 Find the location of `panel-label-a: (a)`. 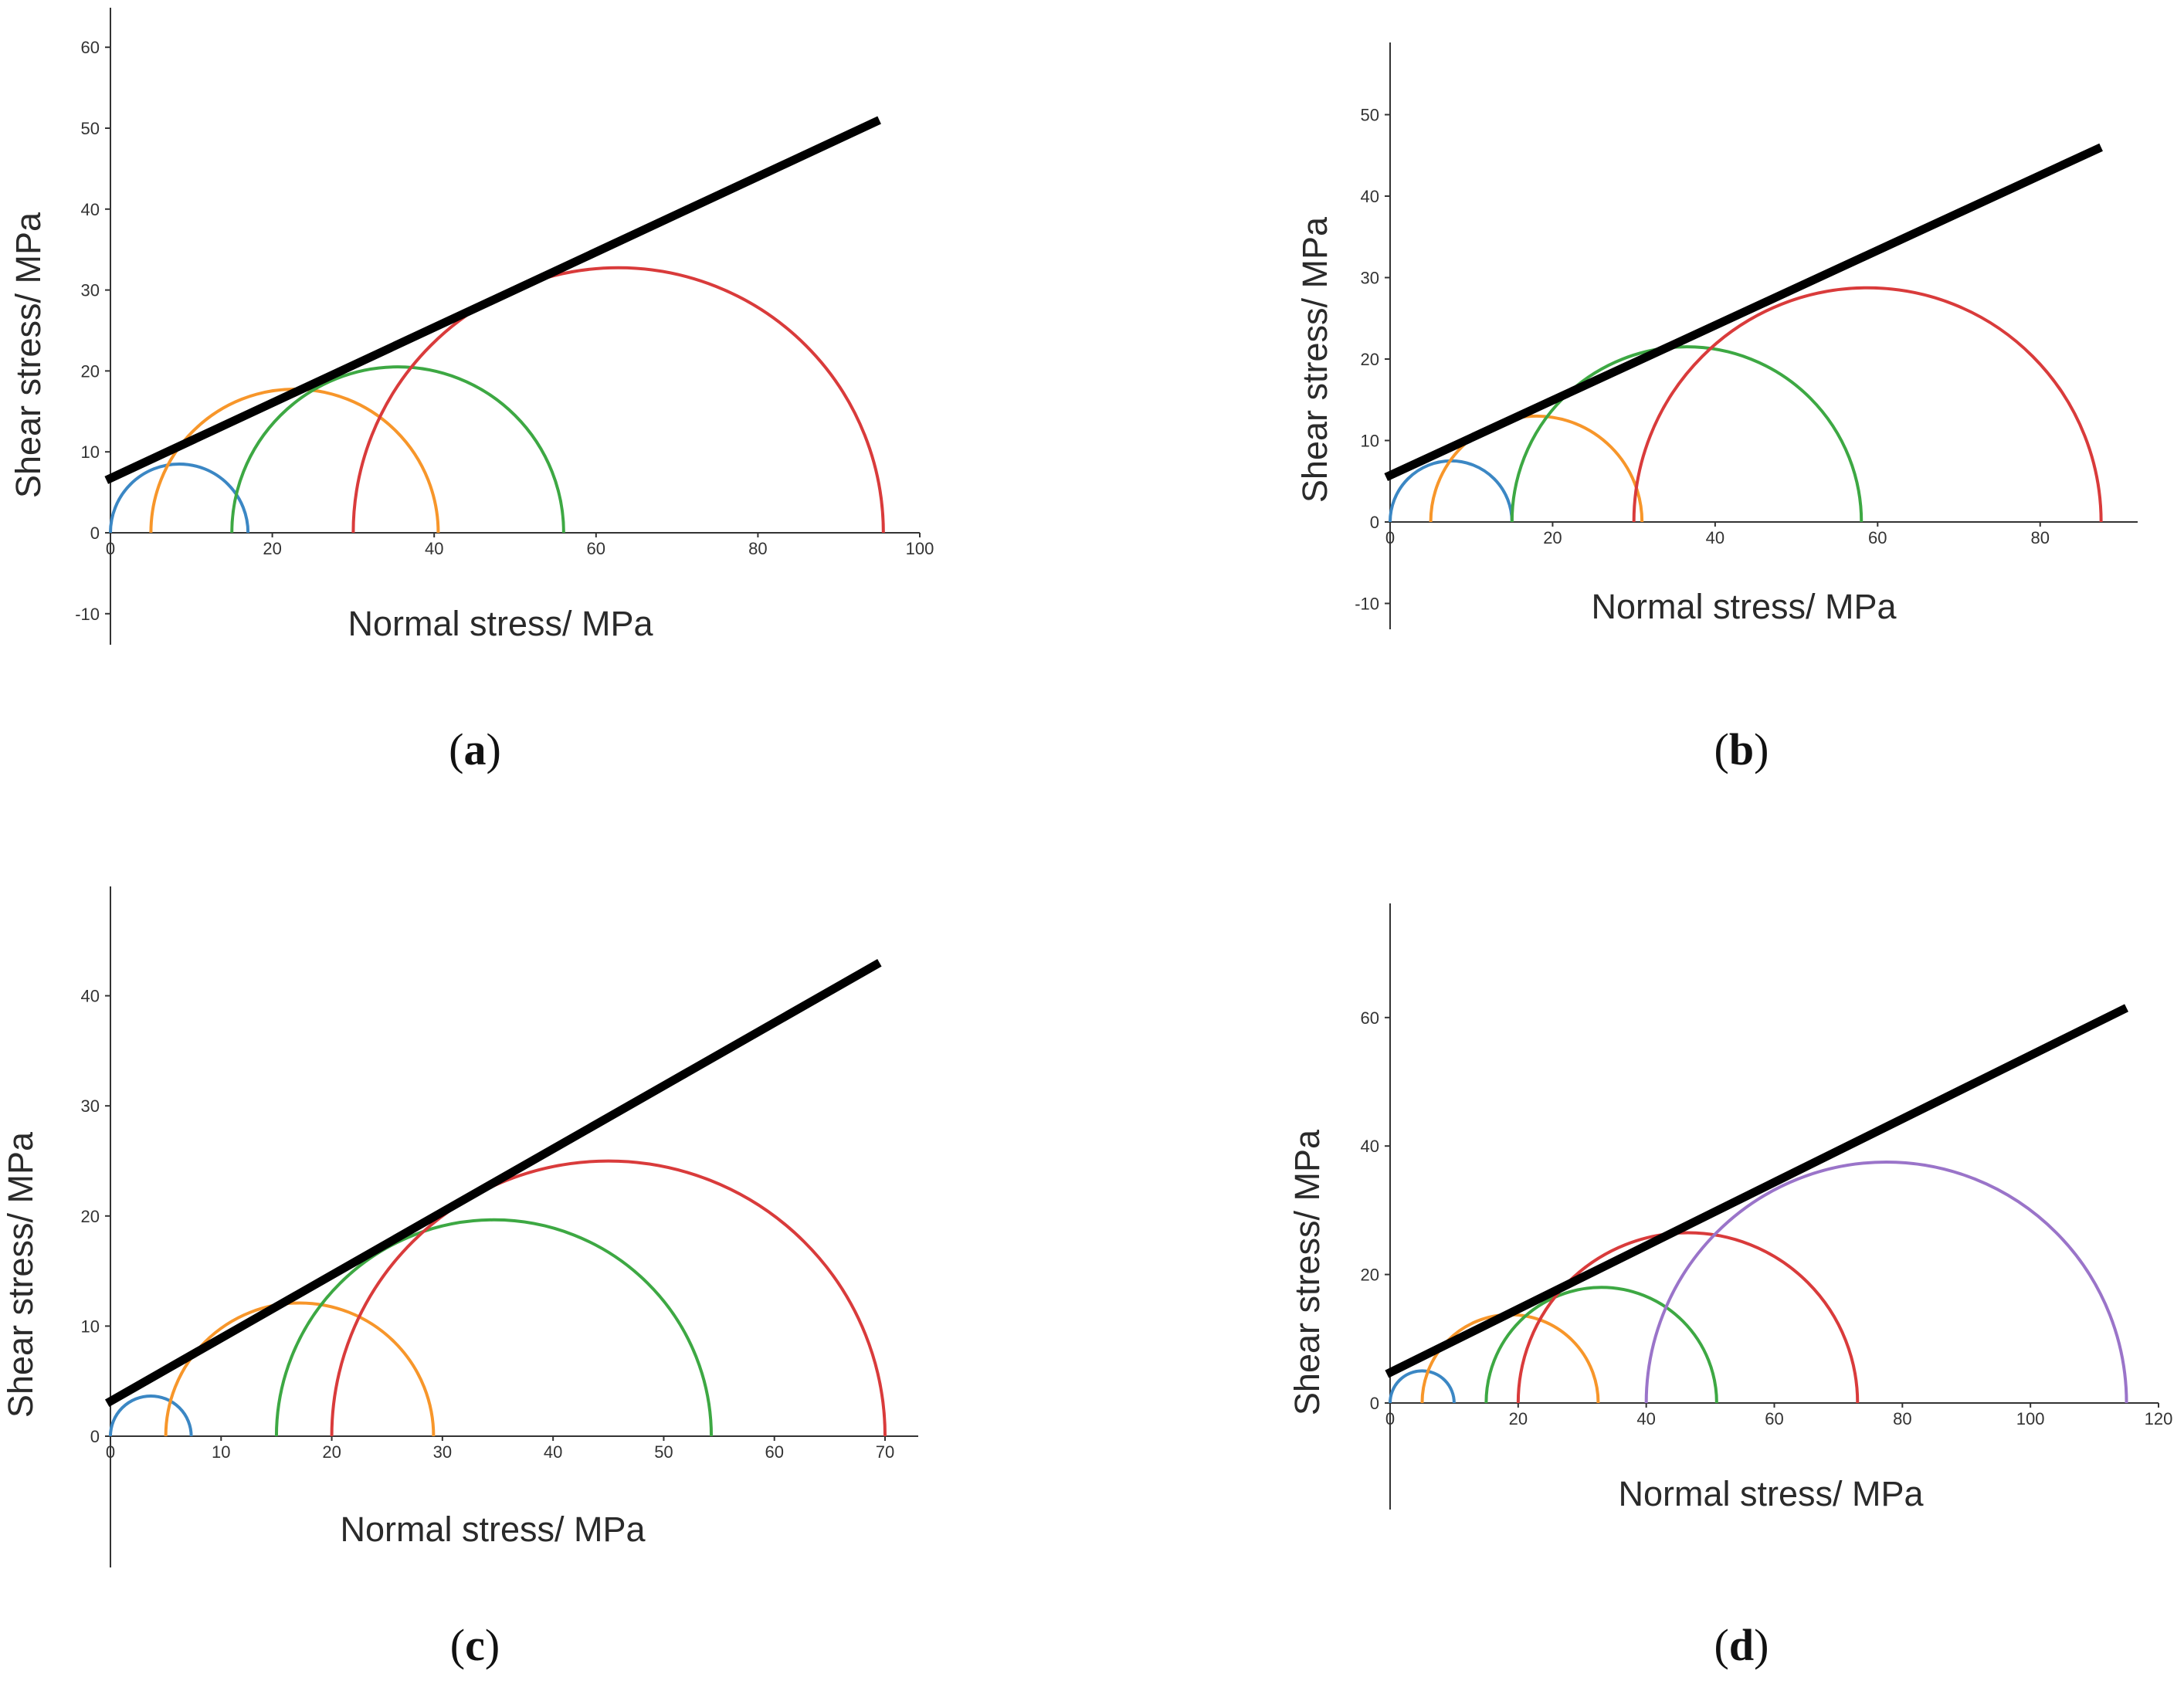

panel-label-a: (a) is located at coordinates (475, 749).